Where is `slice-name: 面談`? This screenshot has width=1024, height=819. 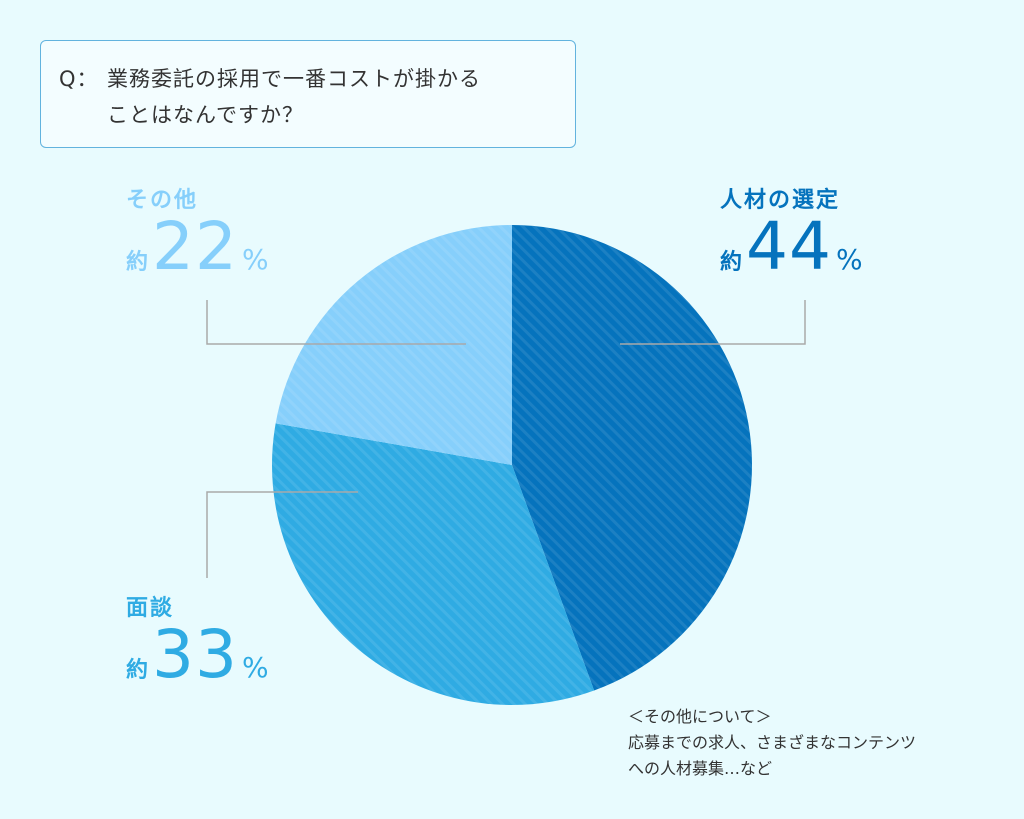
slice-name: 面談 is located at coordinates (150, 608).